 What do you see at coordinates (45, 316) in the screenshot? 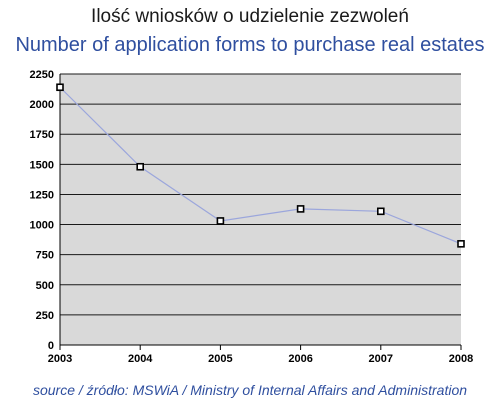
I see `y-tick-label: 250` at bounding box center [45, 316].